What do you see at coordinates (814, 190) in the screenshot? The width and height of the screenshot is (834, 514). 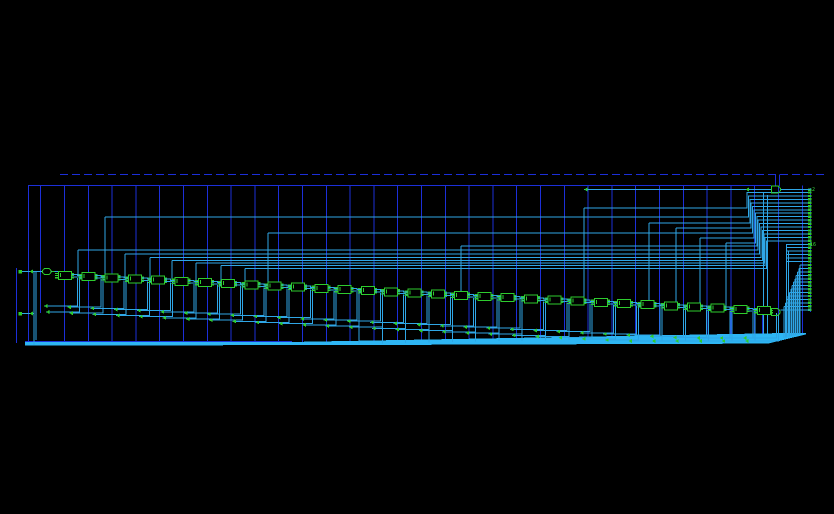 I see `bus-width-label: 2` at bounding box center [814, 190].